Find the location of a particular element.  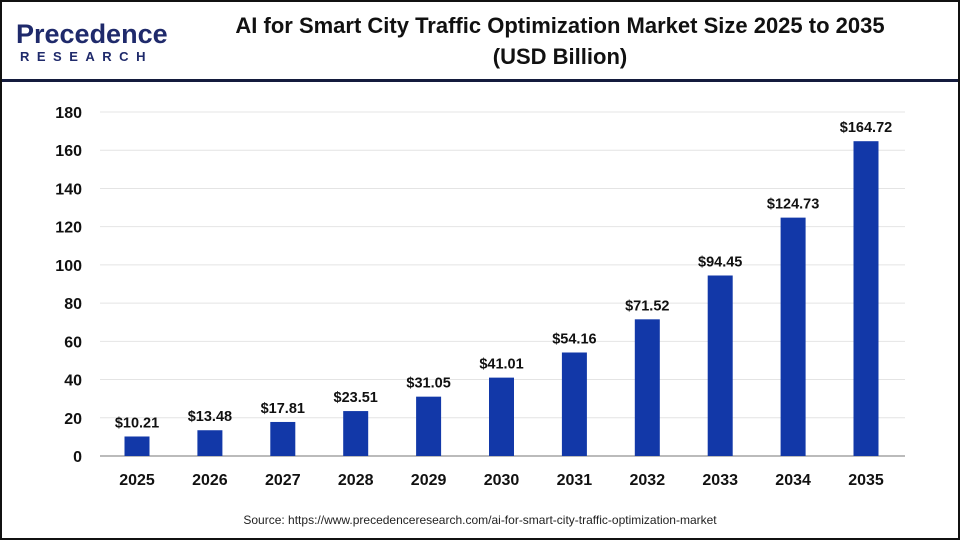

y-tick-label: 160 is located at coordinates (68, 151).